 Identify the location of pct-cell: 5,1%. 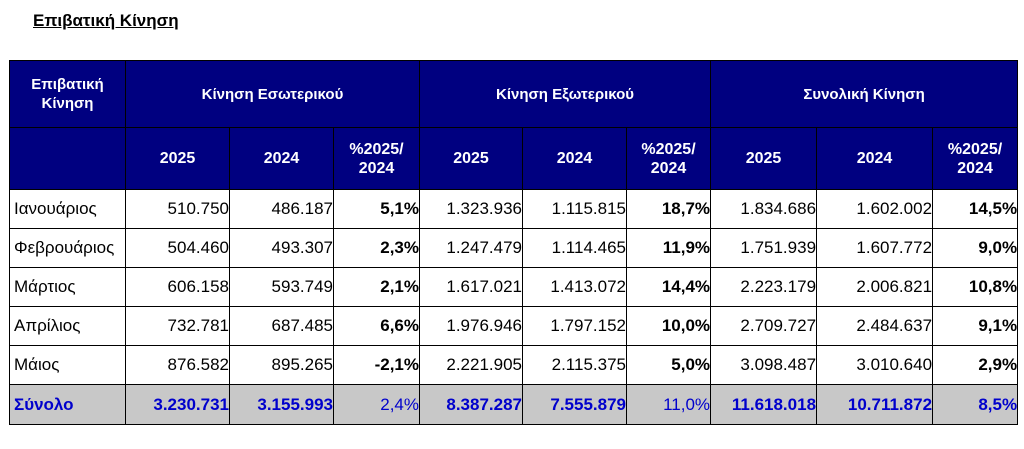
(376, 209).